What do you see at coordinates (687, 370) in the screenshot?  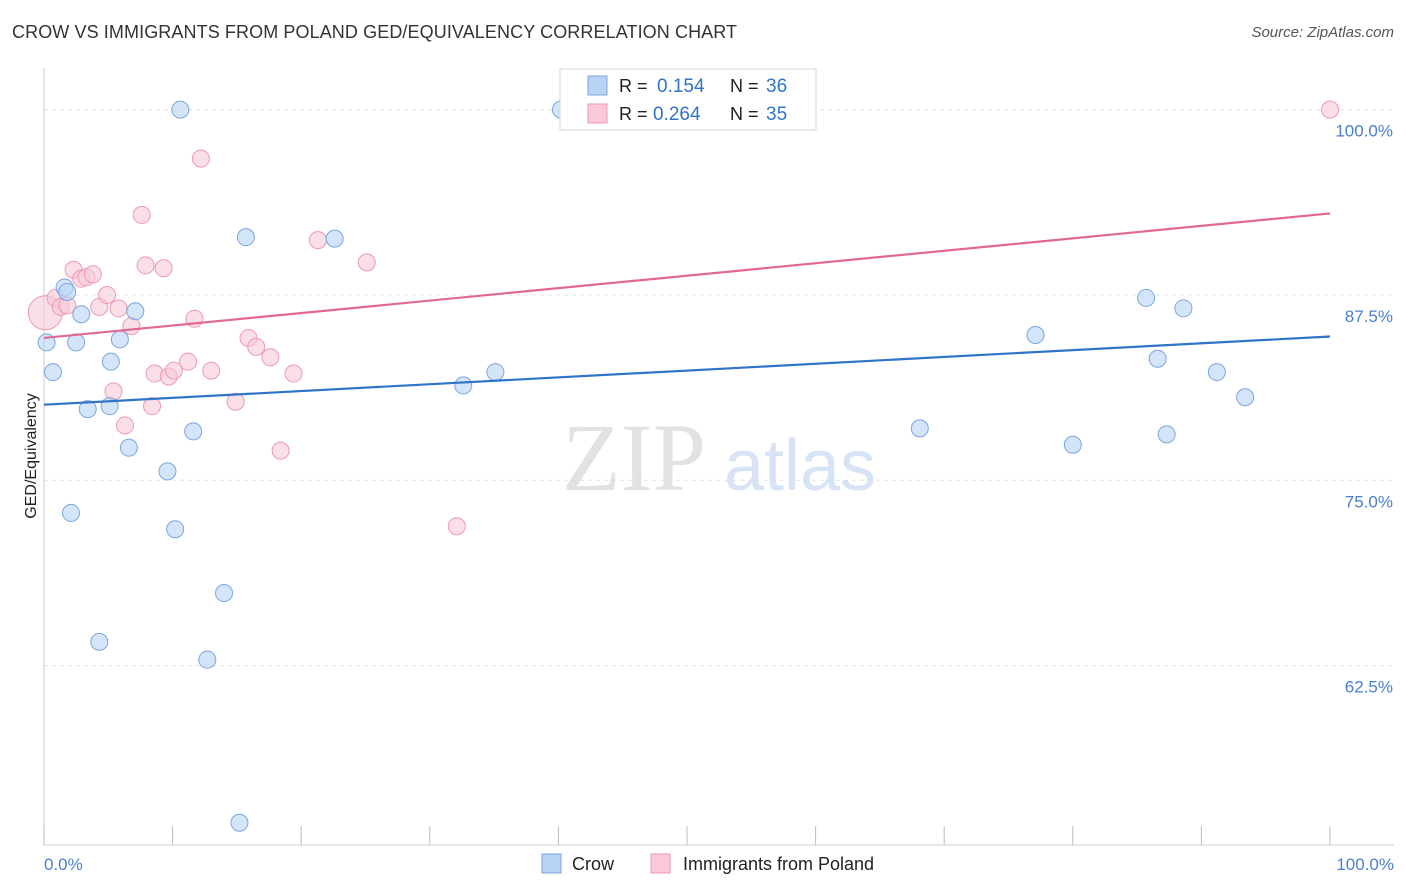 I see `trend-line-crow` at bounding box center [687, 370].